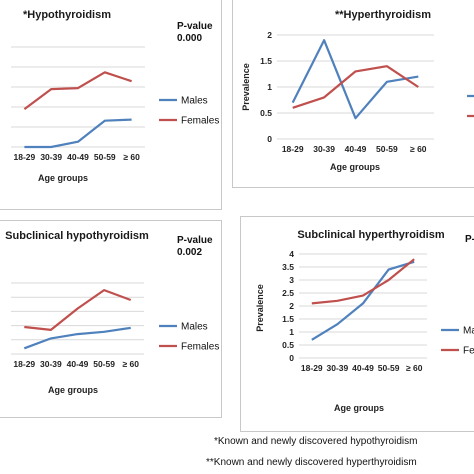  What do you see at coordinates (67, 15) in the screenshot?
I see `chart-title: *Hypothyroidism` at bounding box center [67, 15].